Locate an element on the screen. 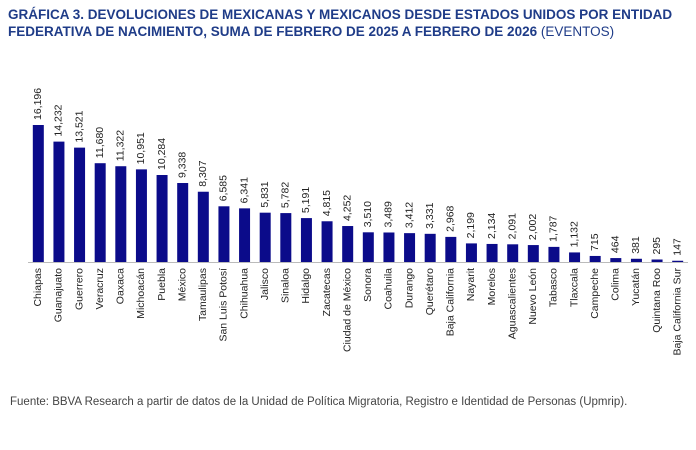 This screenshot has height=450, width=696. x-tick-label: Jalisco is located at coordinates (265, 284).